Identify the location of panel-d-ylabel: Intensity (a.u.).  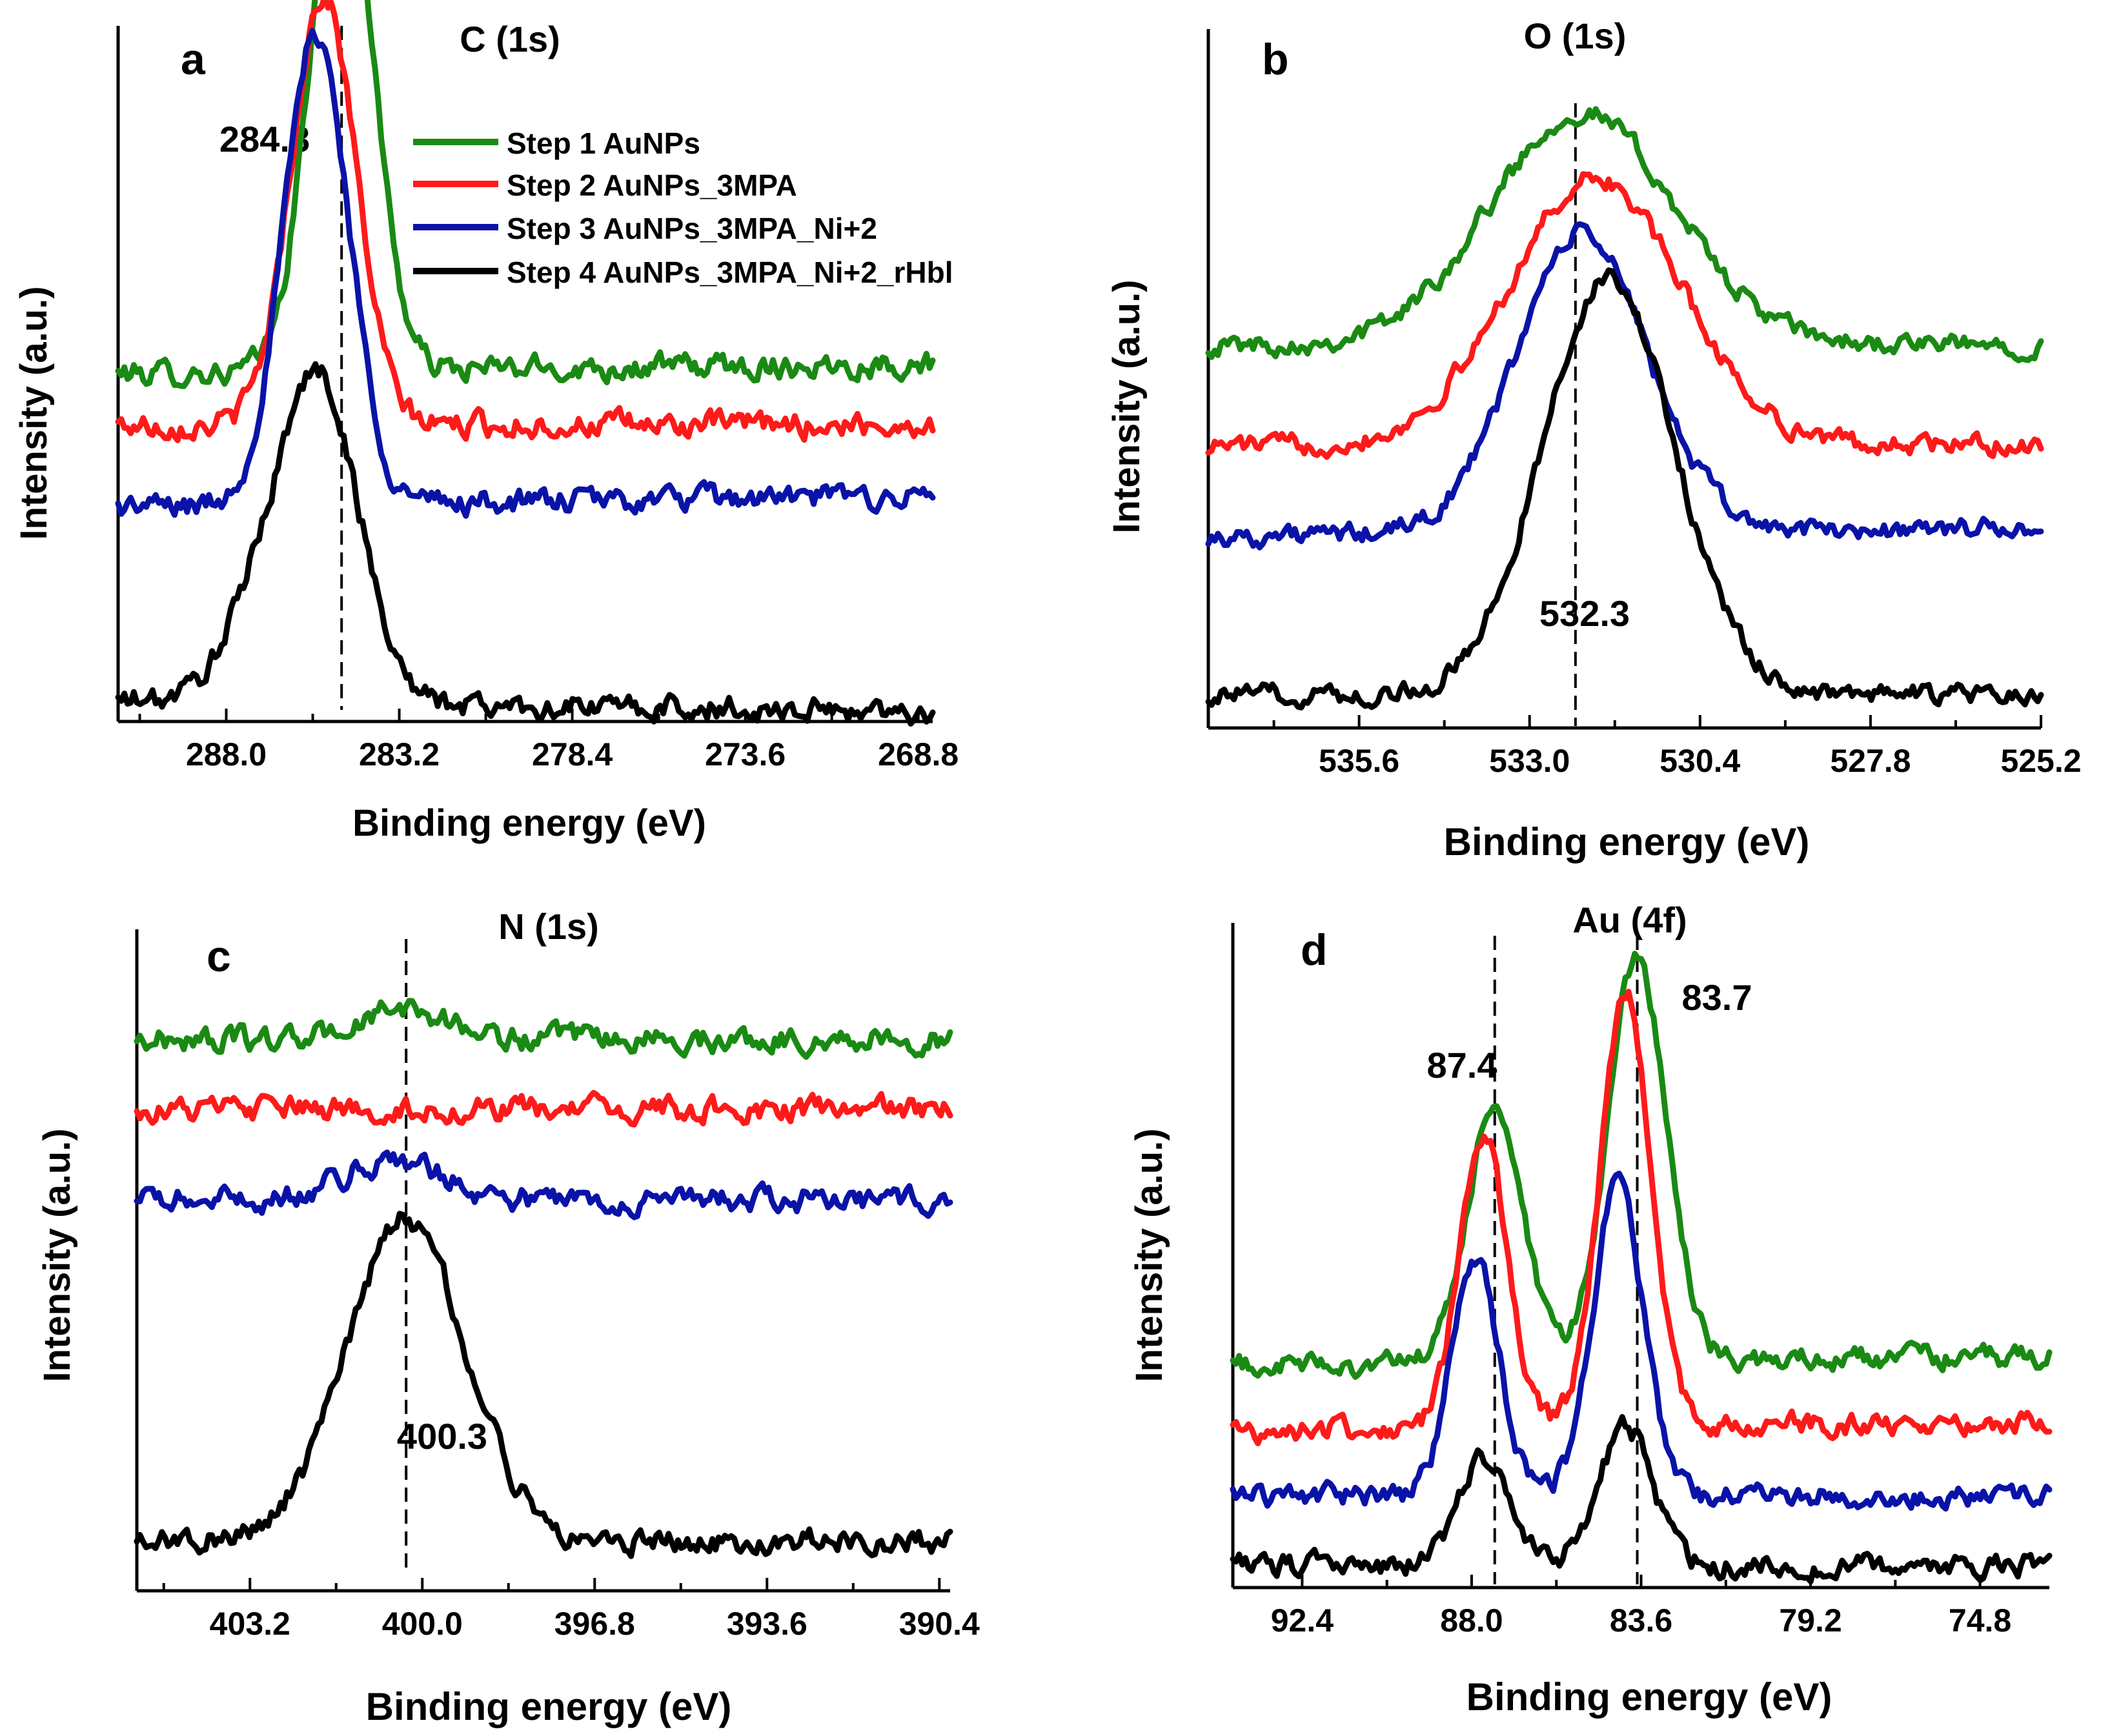
(1149, 1255).